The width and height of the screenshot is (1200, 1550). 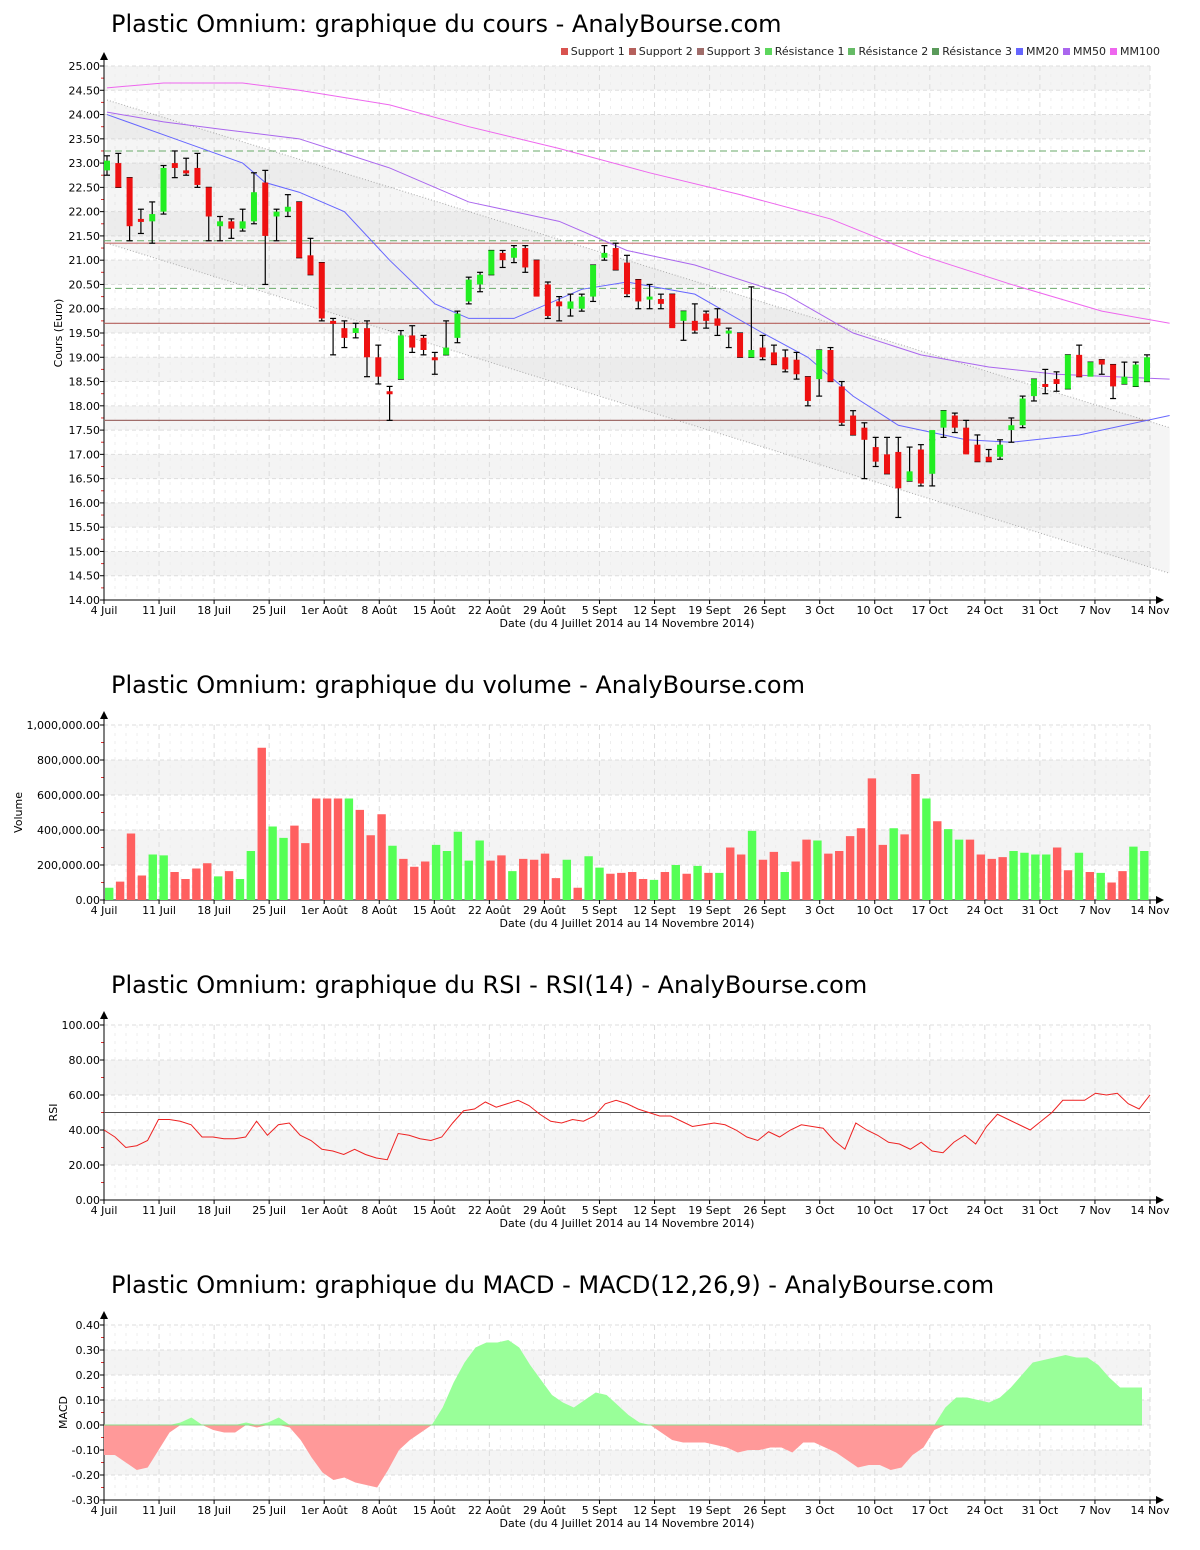 What do you see at coordinates (1150, 1210) in the screenshot?
I see `x-tick-label: 14 Nov` at bounding box center [1150, 1210].